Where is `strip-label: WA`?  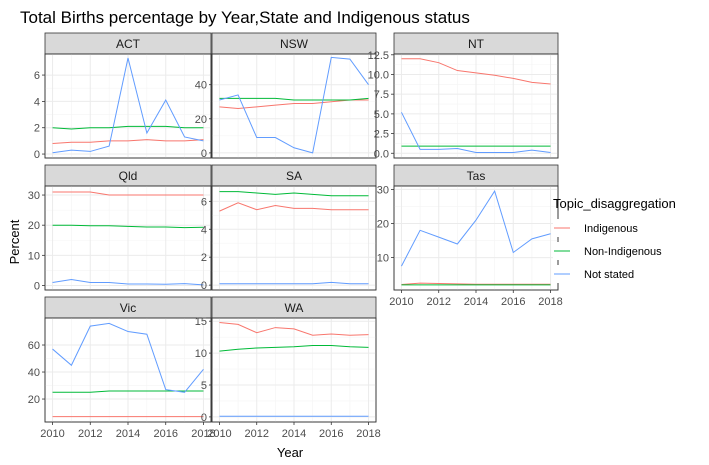 strip-label: WA is located at coordinates (294, 308).